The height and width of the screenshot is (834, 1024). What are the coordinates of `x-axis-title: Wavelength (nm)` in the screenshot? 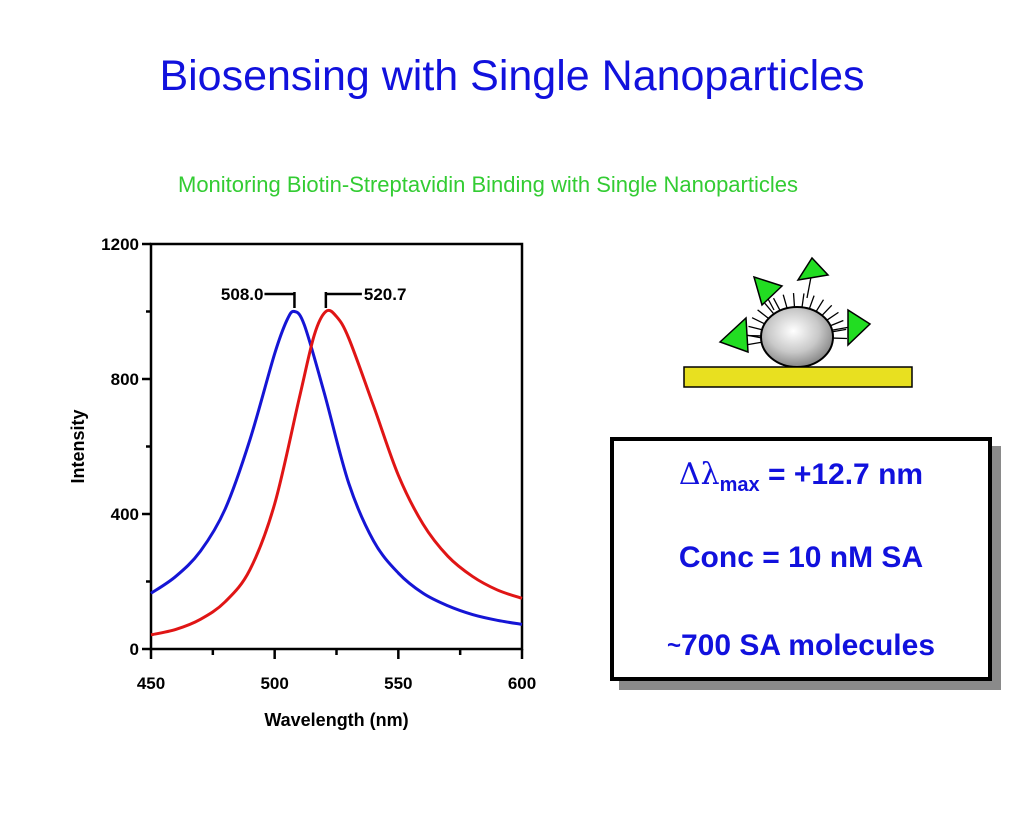 It's located at (336, 720).